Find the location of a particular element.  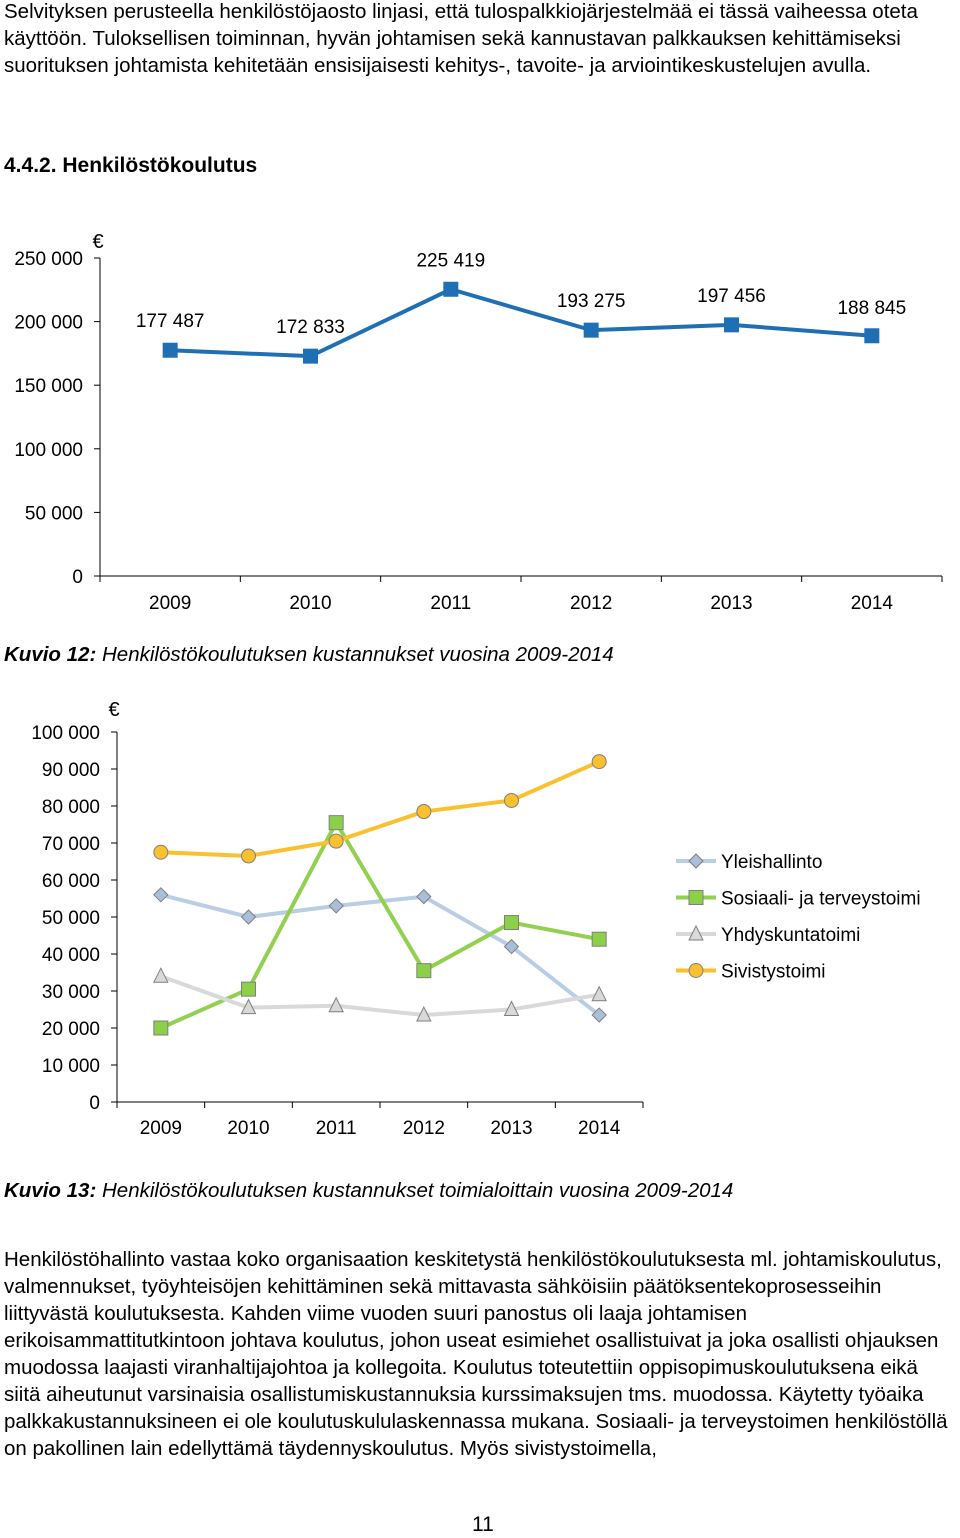

figure12-label: Kuvio 12: is located at coordinates (50, 654).